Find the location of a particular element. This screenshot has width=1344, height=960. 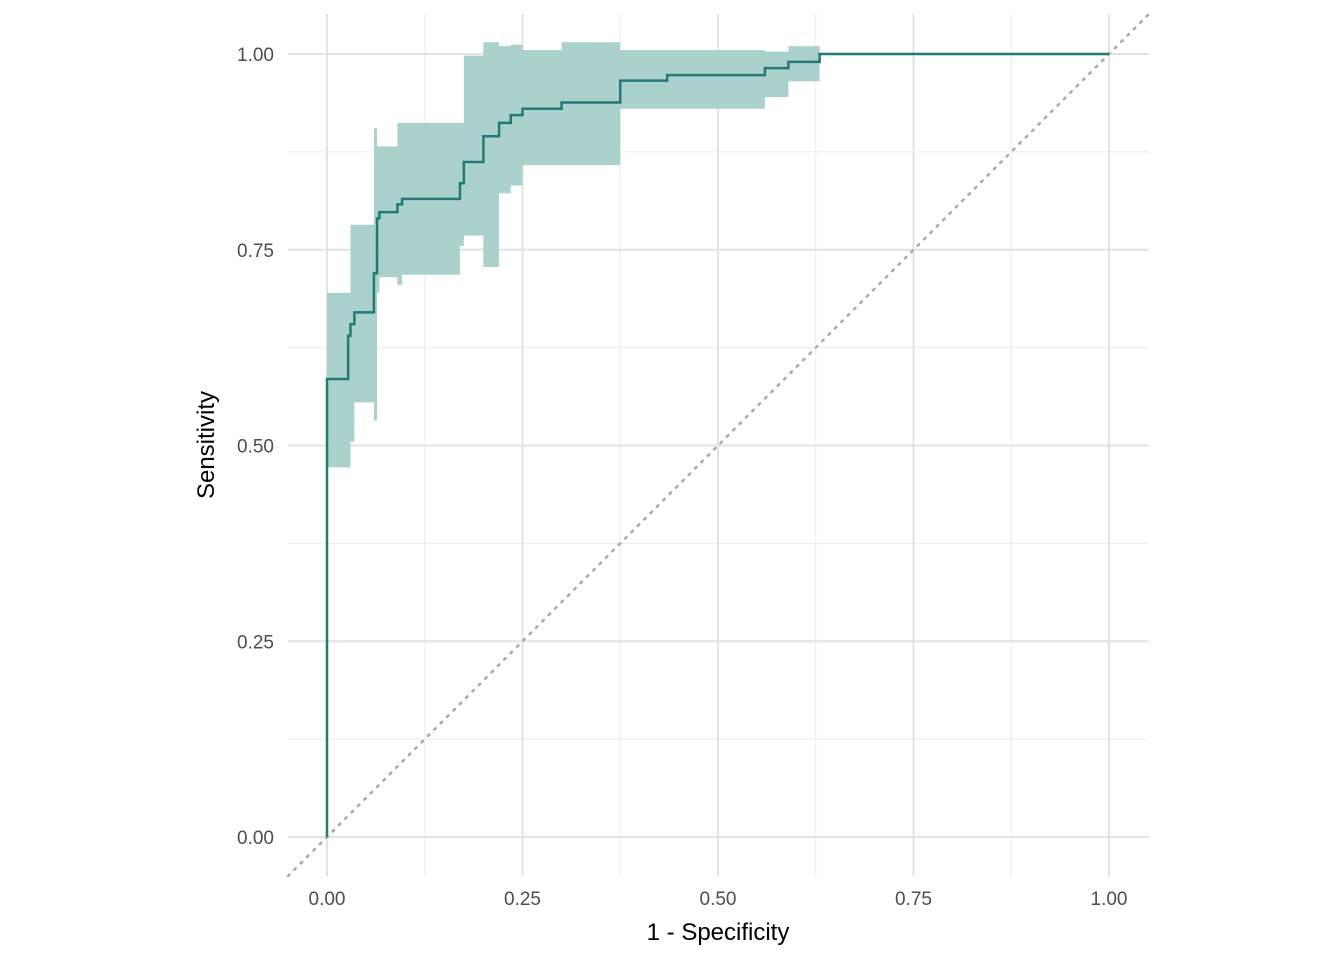

x-axis-title: 1 - Specificity is located at coordinates (718, 932).